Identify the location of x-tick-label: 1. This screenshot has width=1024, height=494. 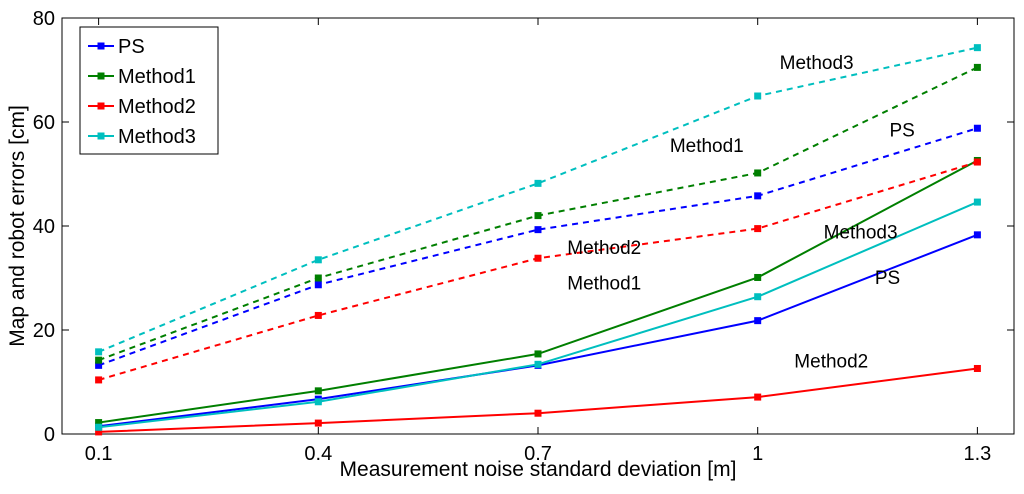
(757, 454).